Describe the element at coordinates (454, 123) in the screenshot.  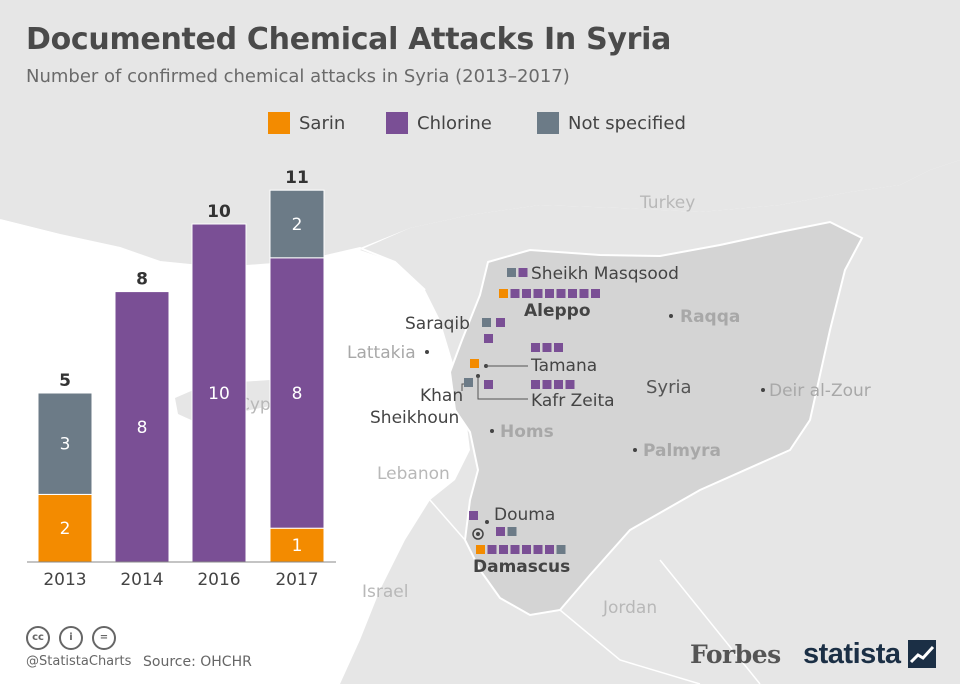
I see `legend-label-chlorine: Chlorine` at that location.